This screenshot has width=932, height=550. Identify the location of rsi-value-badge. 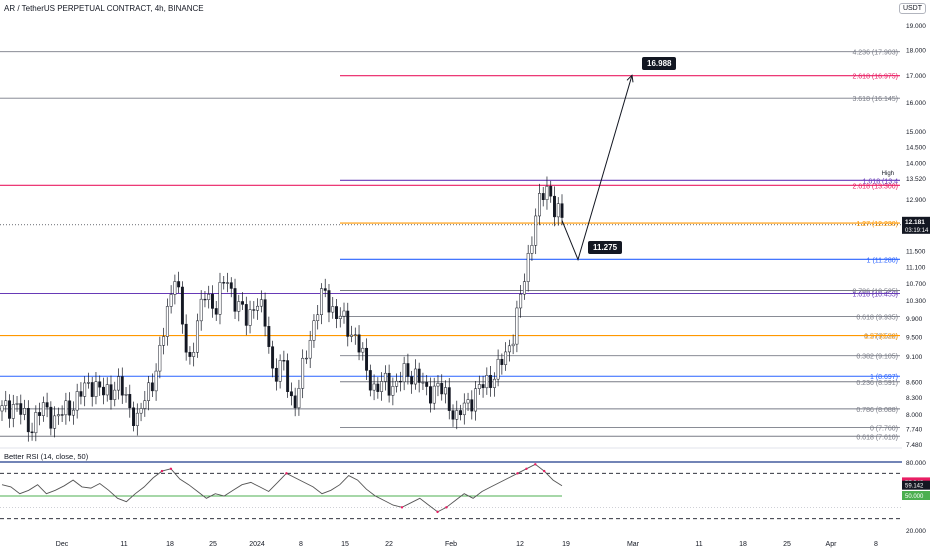
(916, 495).